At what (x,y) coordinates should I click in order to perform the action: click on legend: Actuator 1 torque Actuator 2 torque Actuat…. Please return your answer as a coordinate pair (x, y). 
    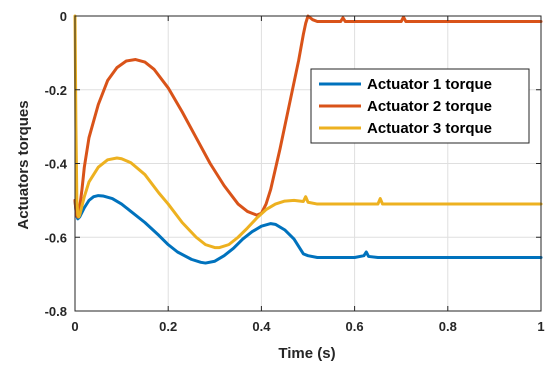
    Looking at the image, I should click on (420, 106).